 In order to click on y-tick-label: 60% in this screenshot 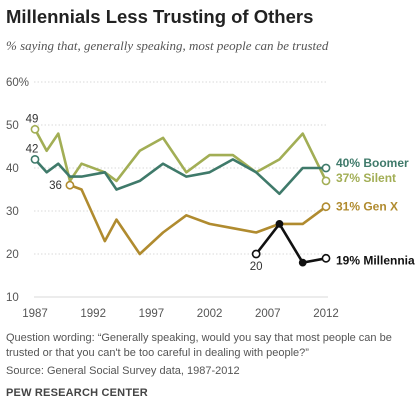, I will do `click(17, 83)`.